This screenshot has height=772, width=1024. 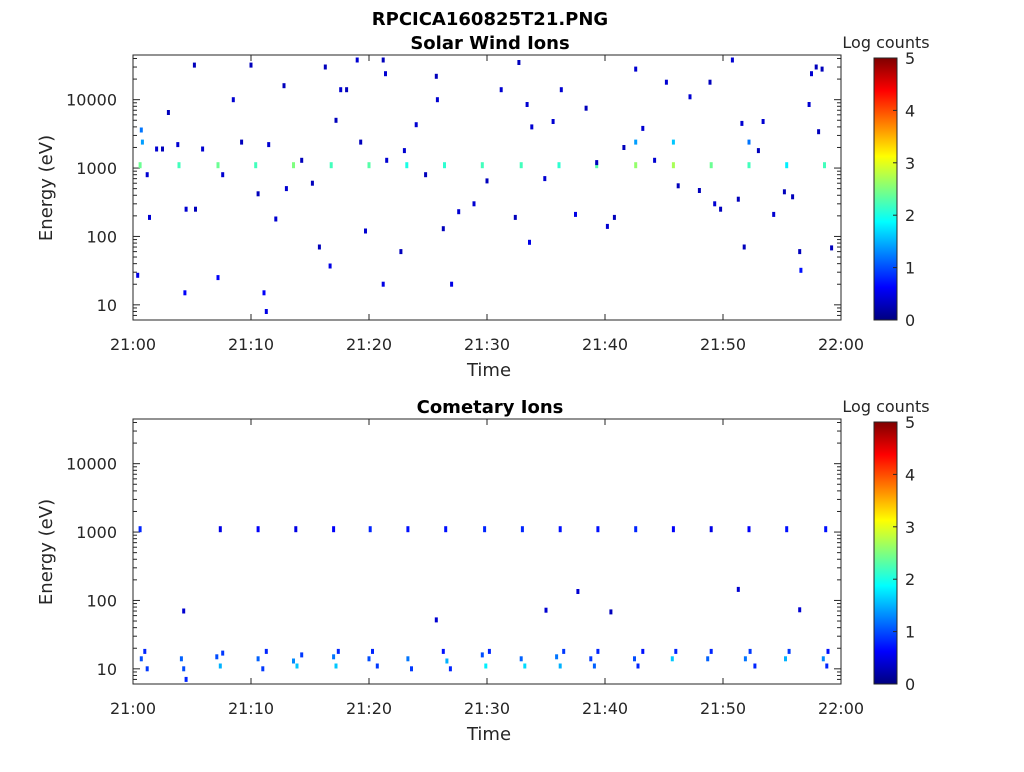 I want to click on cometary-colorbar-tick-label: 0, so click(x=910, y=684).